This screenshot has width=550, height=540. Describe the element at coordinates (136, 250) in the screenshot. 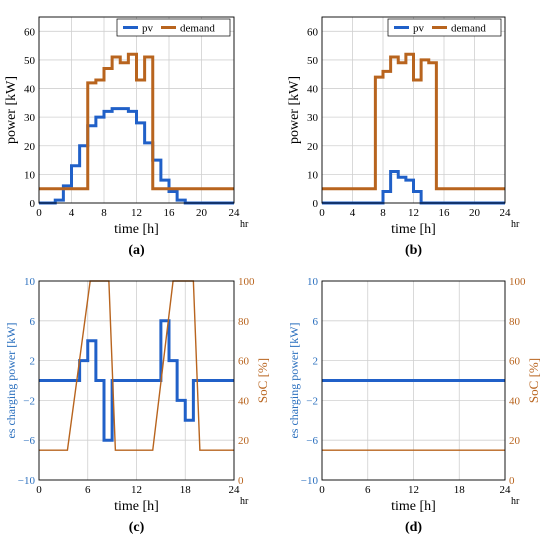

I see `panel-label: (a)` at that location.